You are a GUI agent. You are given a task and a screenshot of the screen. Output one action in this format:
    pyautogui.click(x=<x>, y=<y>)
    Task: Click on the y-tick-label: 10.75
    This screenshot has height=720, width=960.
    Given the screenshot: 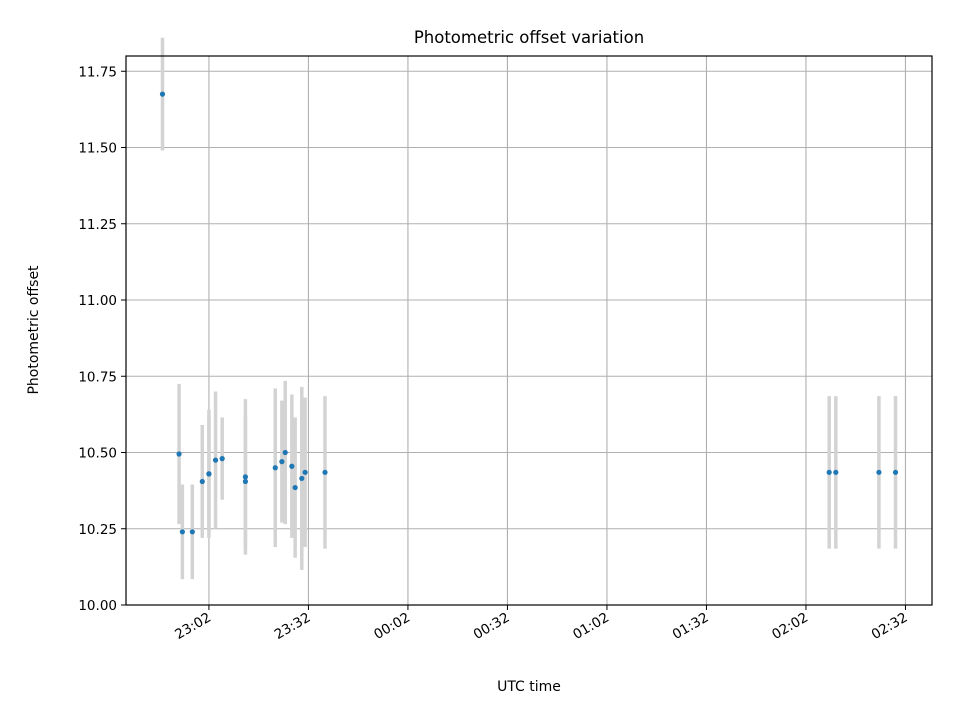 What is the action you would take?
    pyautogui.click(x=97, y=377)
    